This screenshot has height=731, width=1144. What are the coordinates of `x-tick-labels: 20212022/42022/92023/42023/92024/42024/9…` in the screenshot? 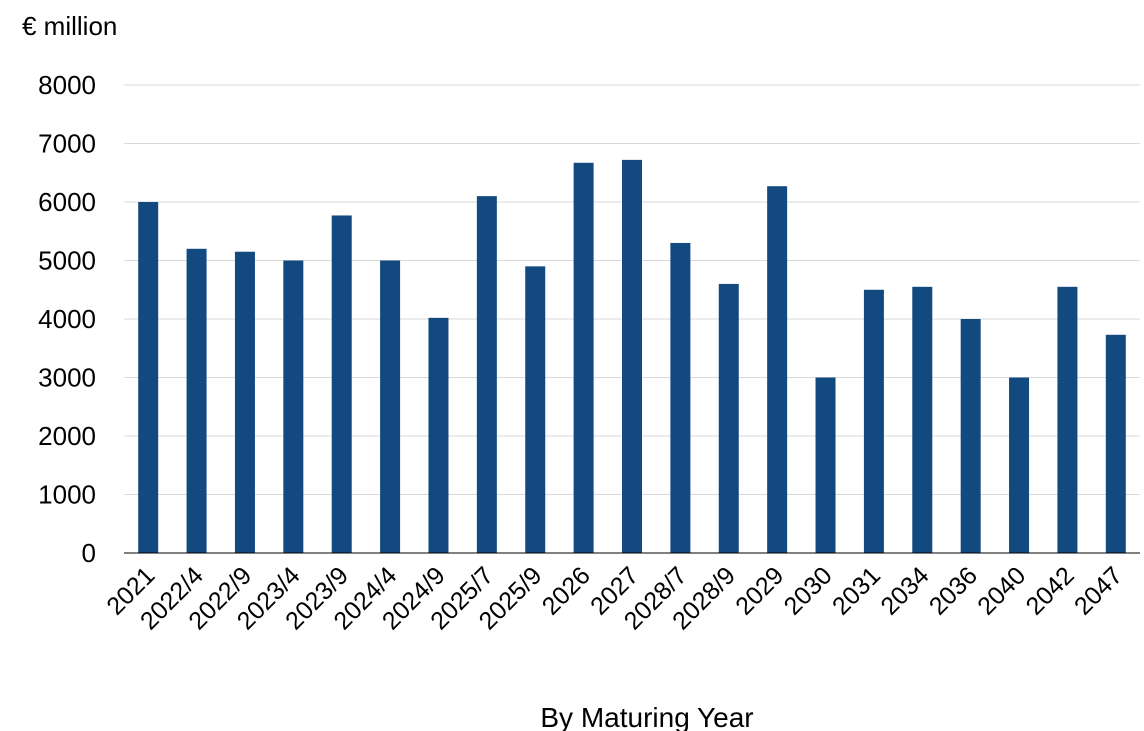 It's located at (614, 598).